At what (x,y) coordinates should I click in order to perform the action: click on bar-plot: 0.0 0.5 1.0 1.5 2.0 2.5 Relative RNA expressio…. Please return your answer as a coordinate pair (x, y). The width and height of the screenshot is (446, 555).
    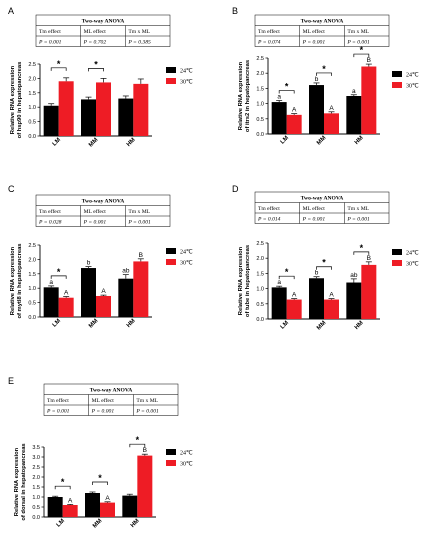
    Looking at the image, I should click on (309, 286).